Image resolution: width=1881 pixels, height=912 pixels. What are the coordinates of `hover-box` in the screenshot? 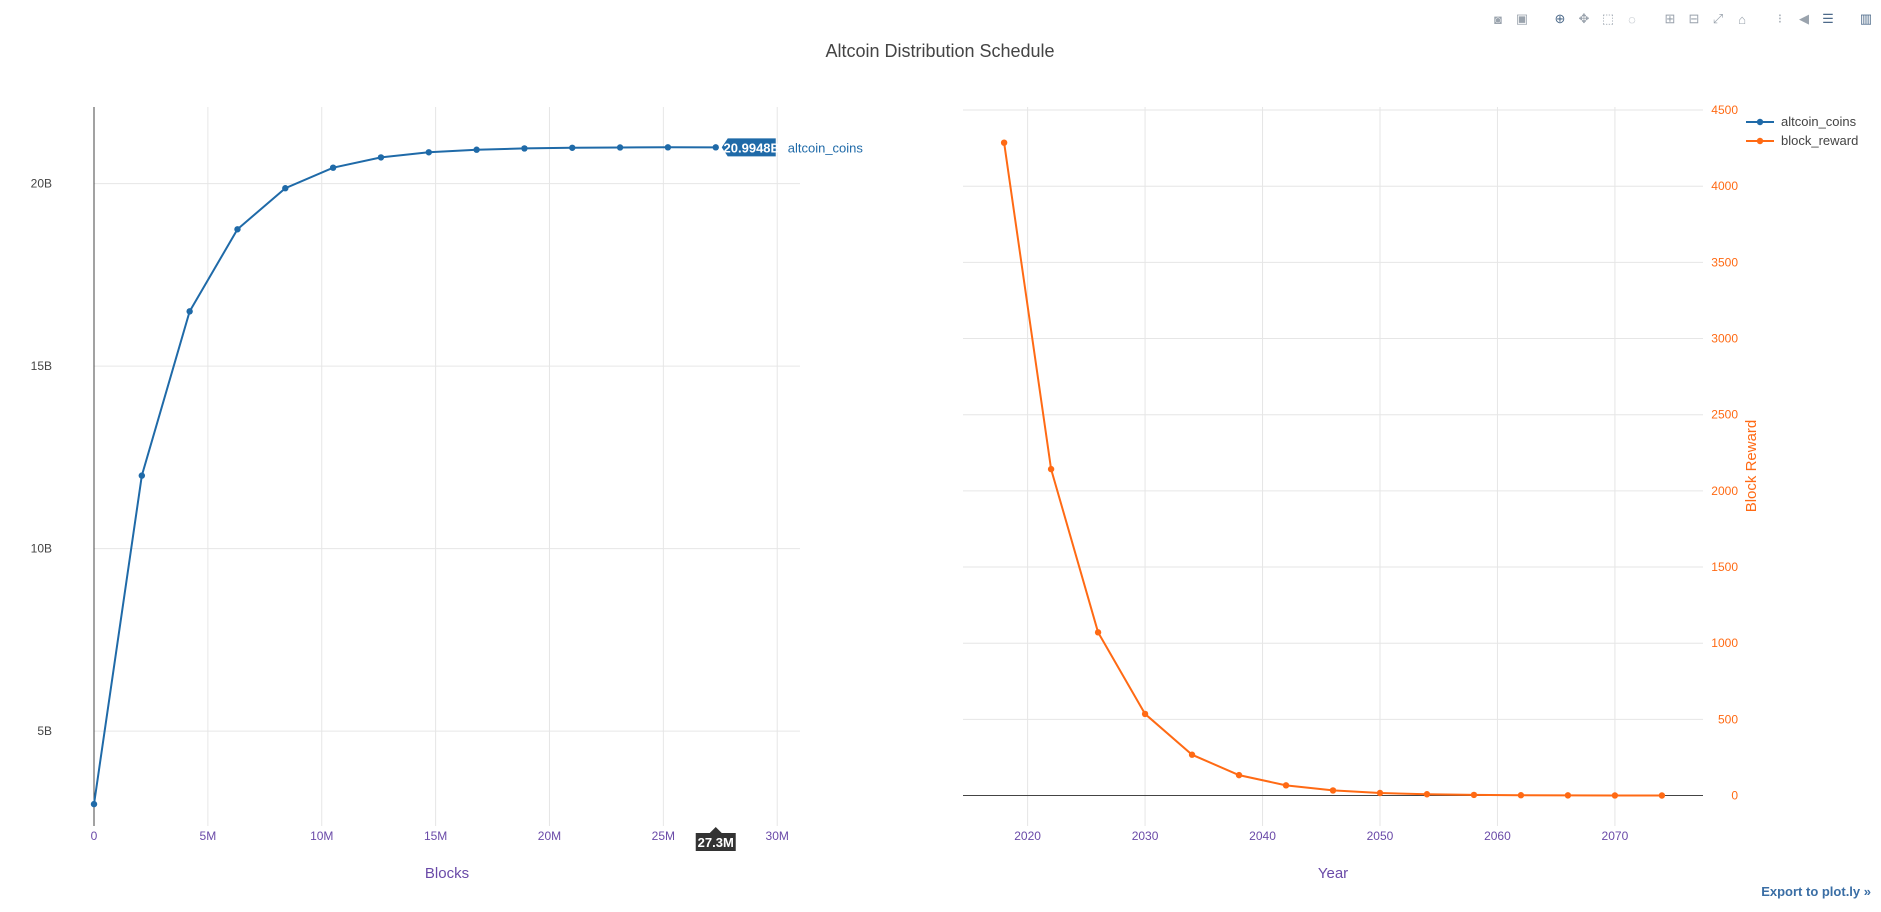 It's located at (748, 147).